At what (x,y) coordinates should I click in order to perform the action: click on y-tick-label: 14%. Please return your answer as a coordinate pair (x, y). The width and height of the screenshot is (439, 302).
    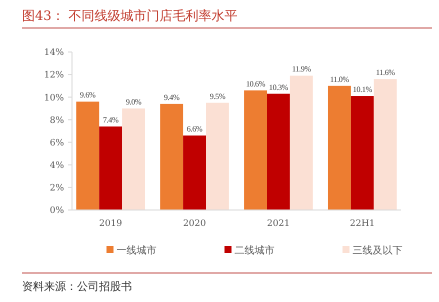
    Looking at the image, I should click on (54, 53).